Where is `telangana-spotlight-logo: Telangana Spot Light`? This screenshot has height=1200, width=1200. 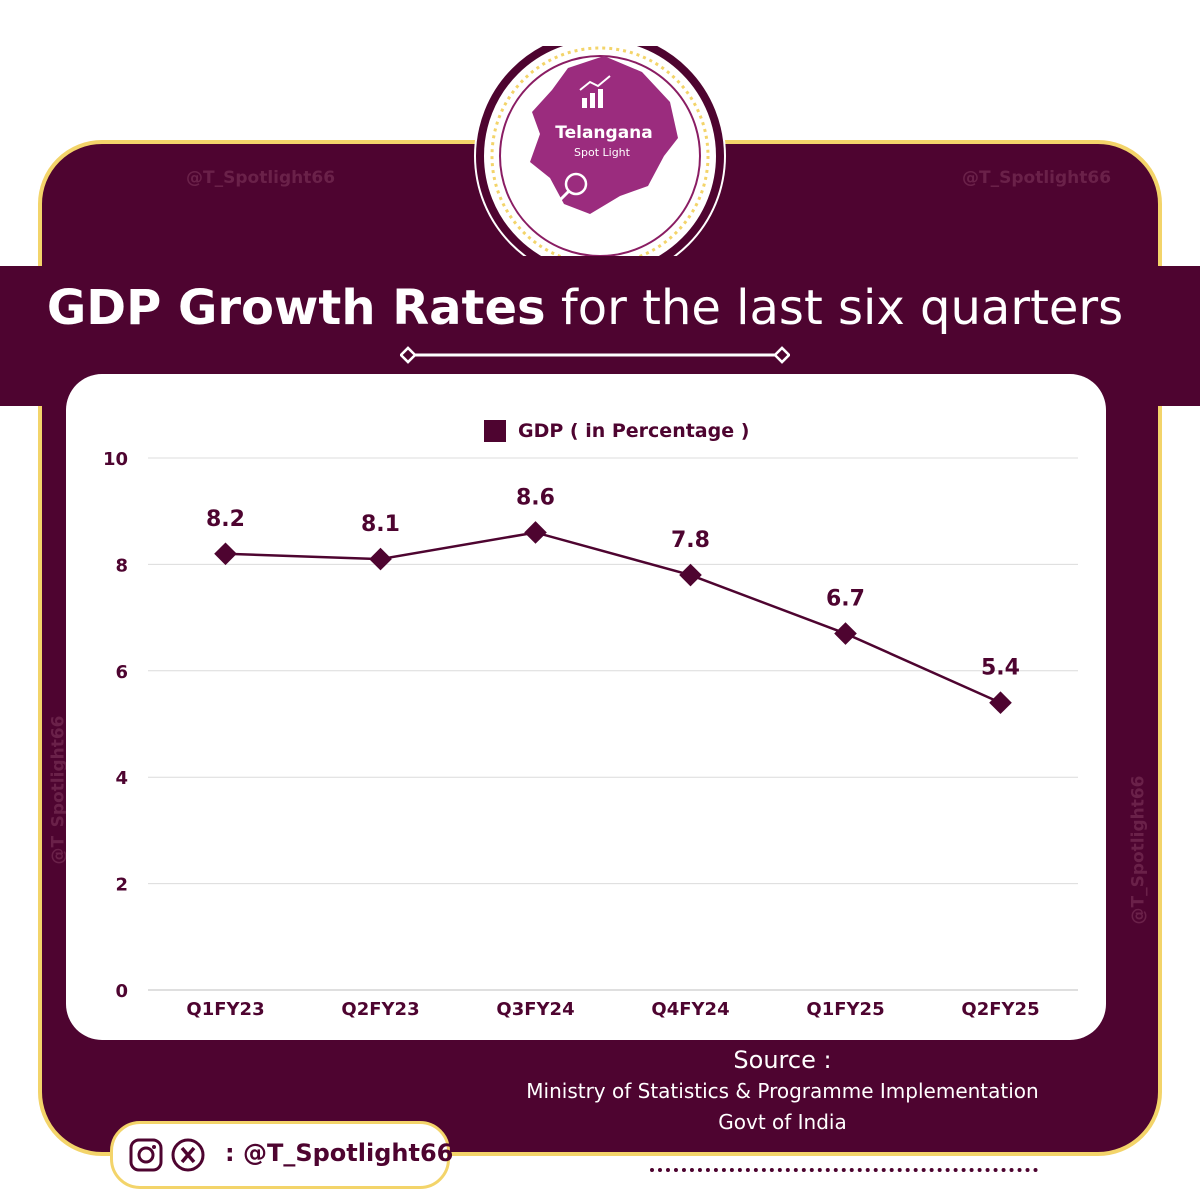
telangana-spotlight-logo: Telangana Spot Light is located at coordinates (600, 151).